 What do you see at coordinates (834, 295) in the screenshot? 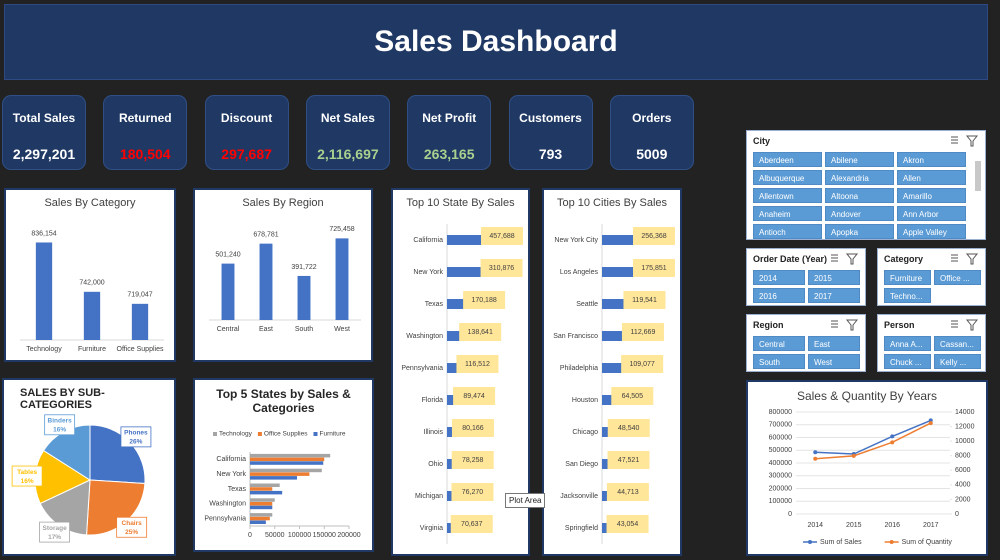
I see `slicer-button: 2017` at bounding box center [834, 295].